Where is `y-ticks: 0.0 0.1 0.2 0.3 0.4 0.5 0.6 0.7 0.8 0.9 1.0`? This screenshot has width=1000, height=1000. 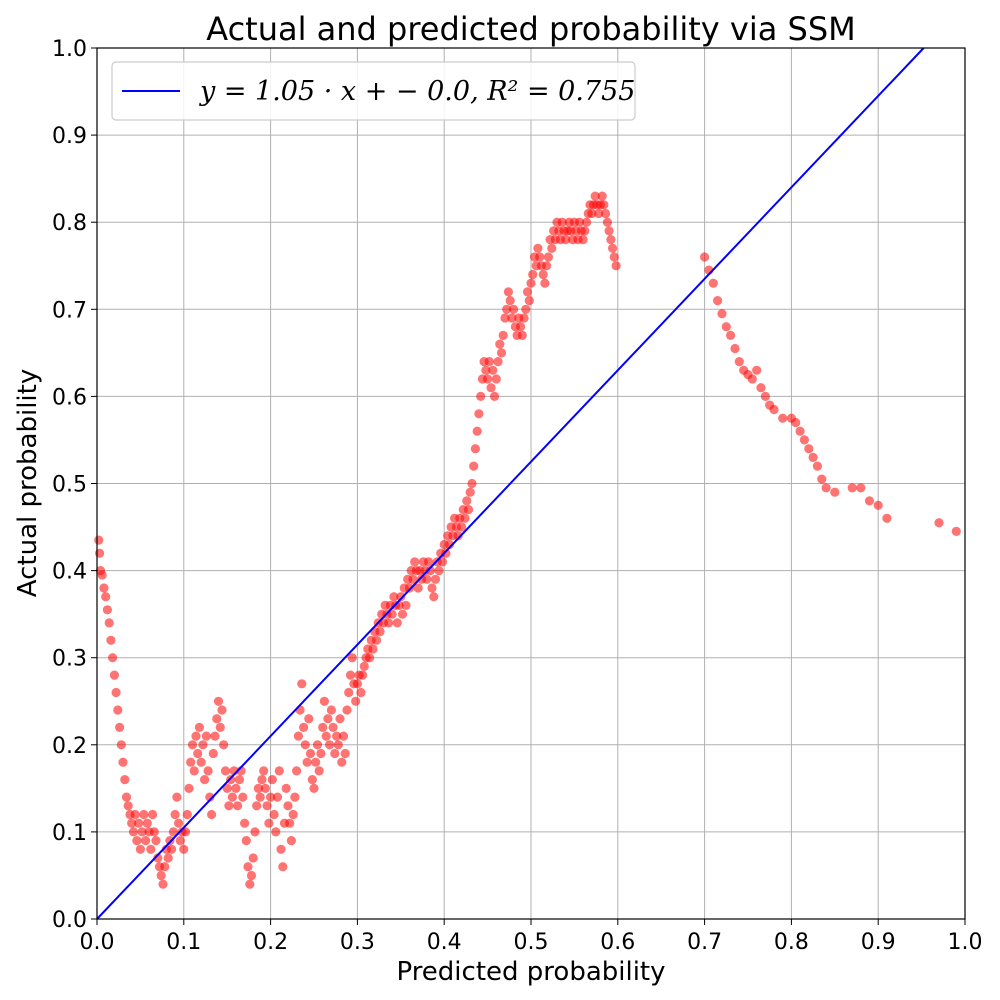 y-ticks: 0.0 0.1 0.2 0.3 0.4 0.5 0.6 0.7 0.8 0.9 1.0 is located at coordinates (74, 485).